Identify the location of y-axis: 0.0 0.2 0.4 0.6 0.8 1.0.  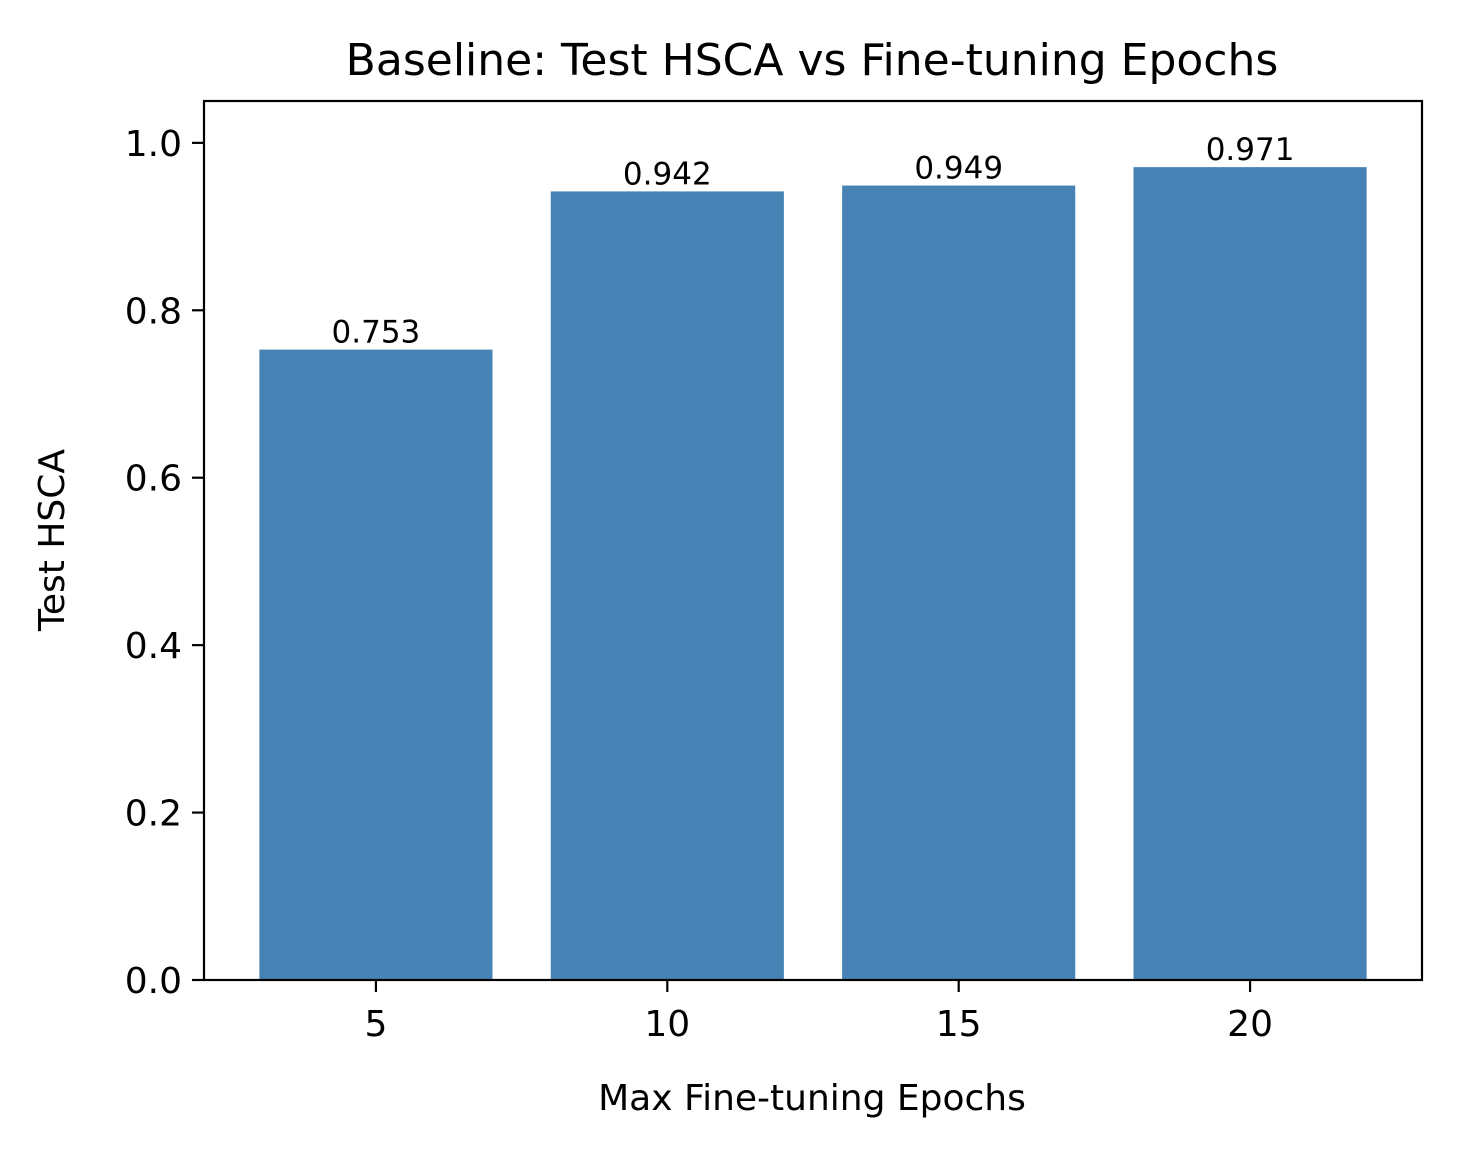
(164, 563).